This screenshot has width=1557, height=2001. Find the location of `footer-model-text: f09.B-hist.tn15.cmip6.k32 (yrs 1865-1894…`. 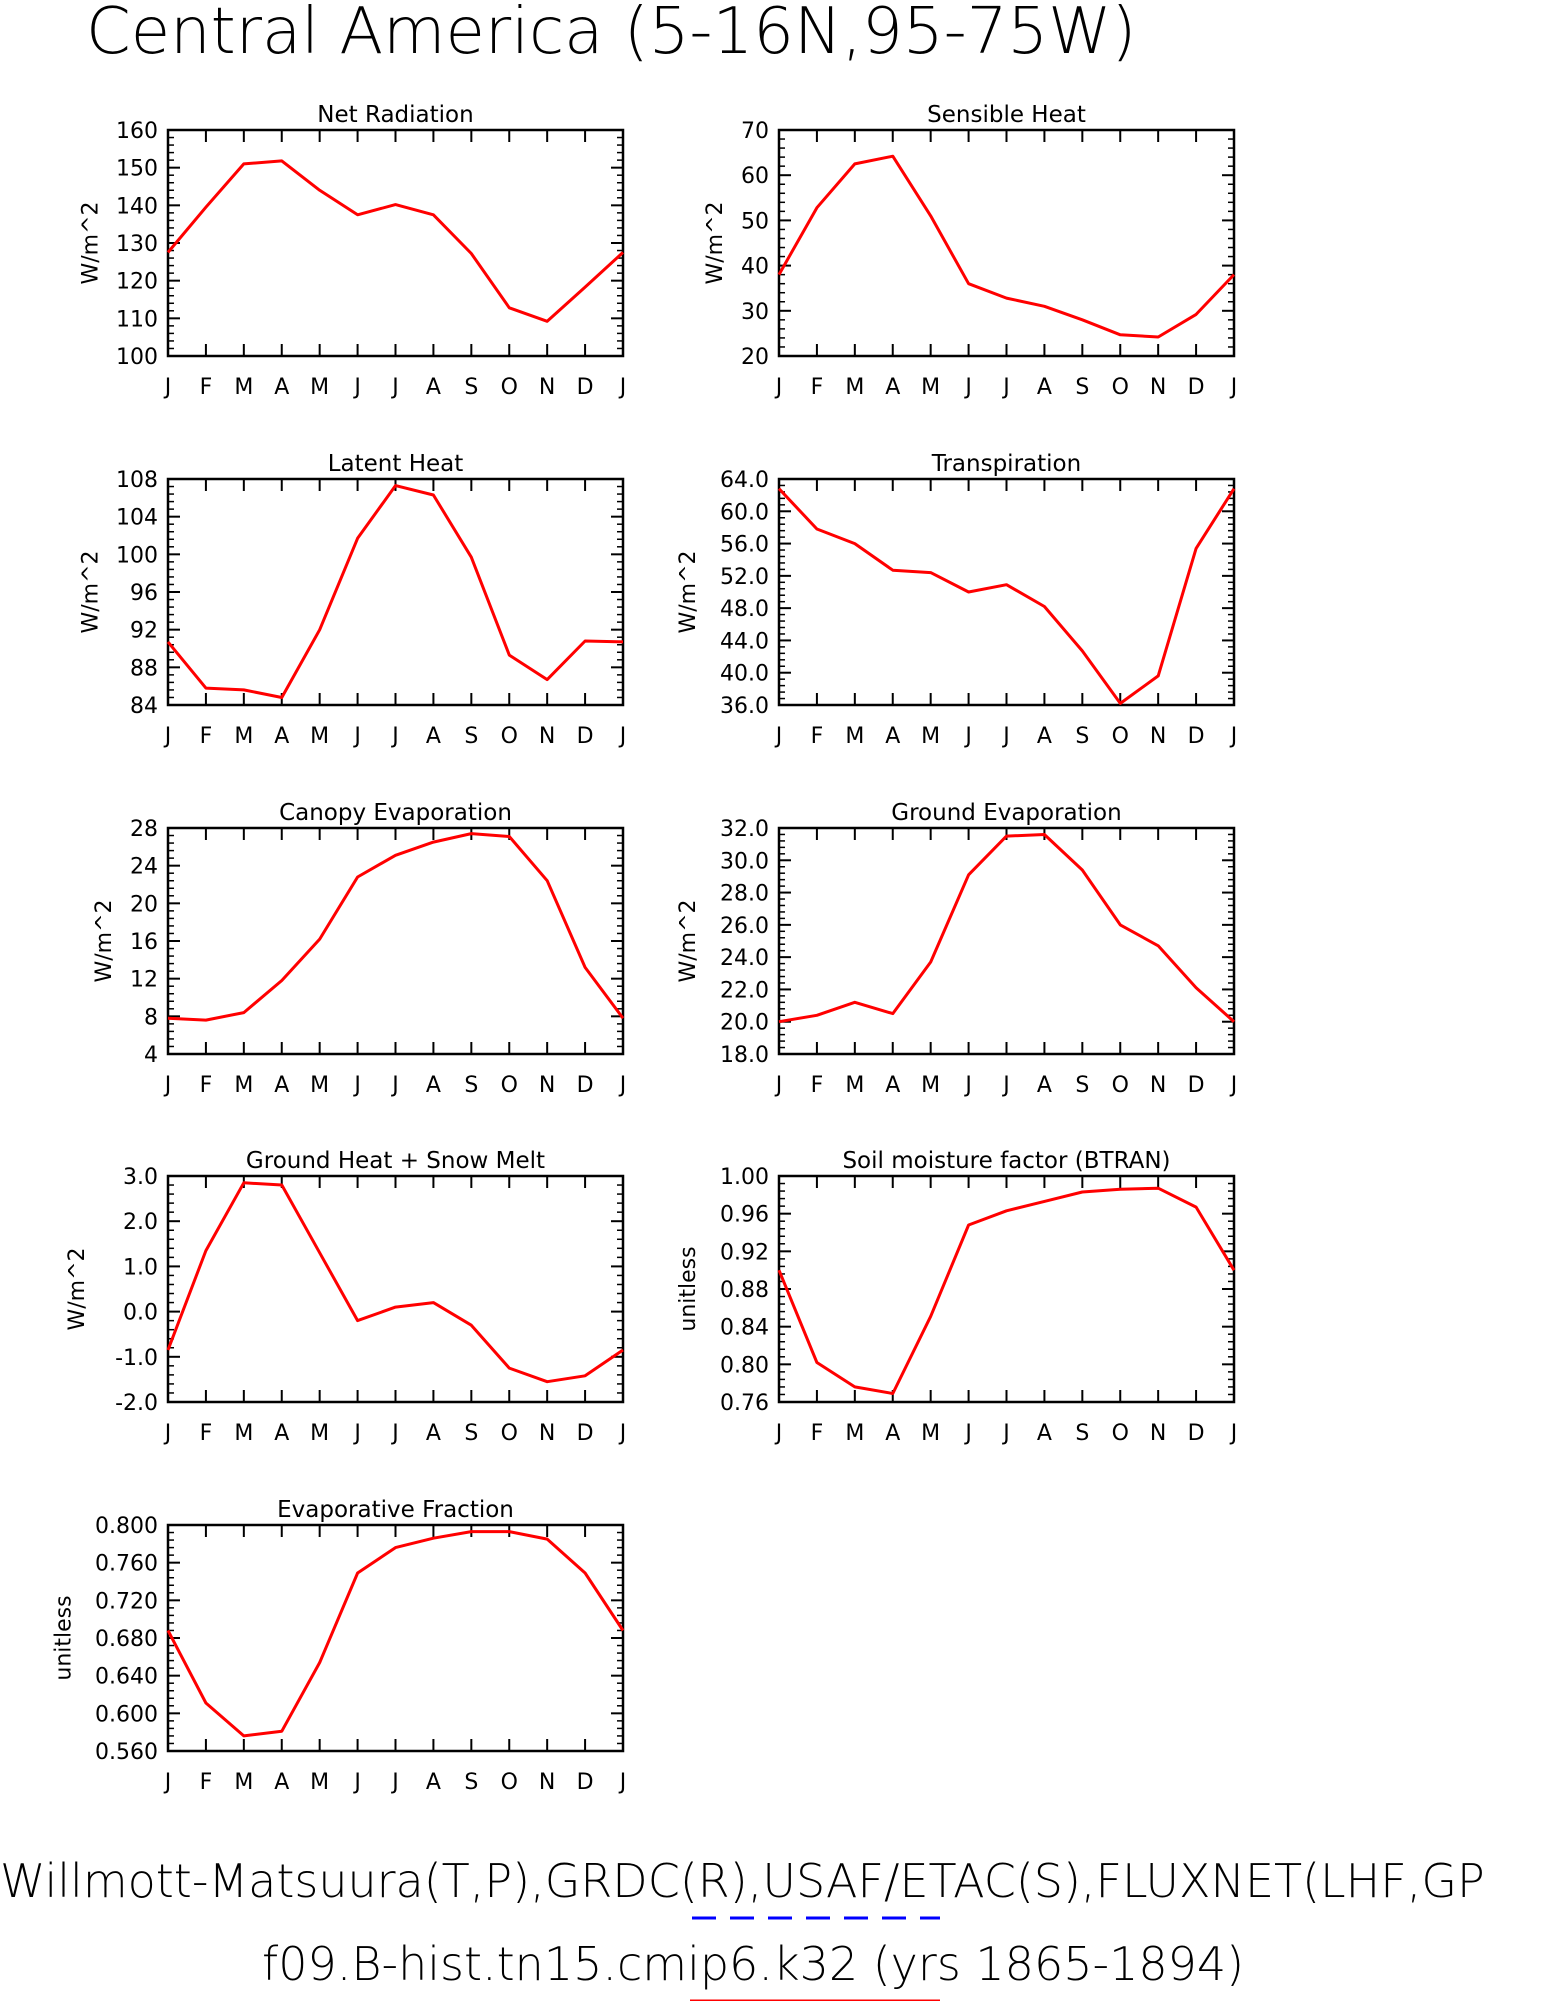

footer-model-text: f09.B-hist.tn15.cmip6.k32 (yrs 1865-1894… is located at coordinates (753, 1964).